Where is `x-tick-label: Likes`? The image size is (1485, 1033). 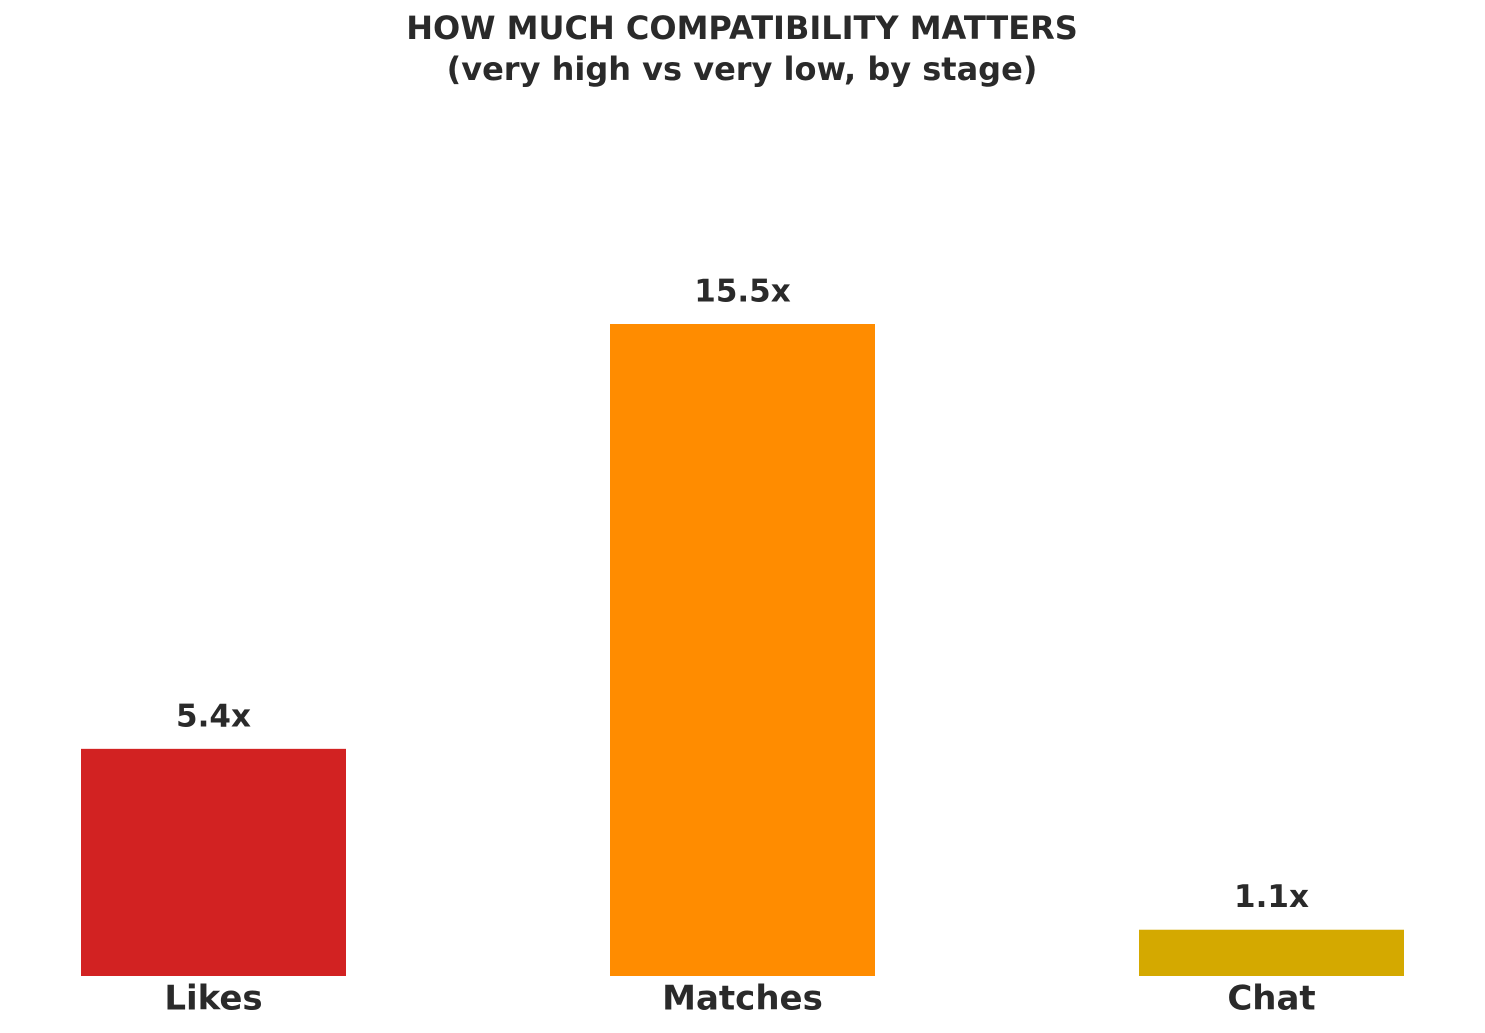
x-tick-label: Likes is located at coordinates (213, 999).